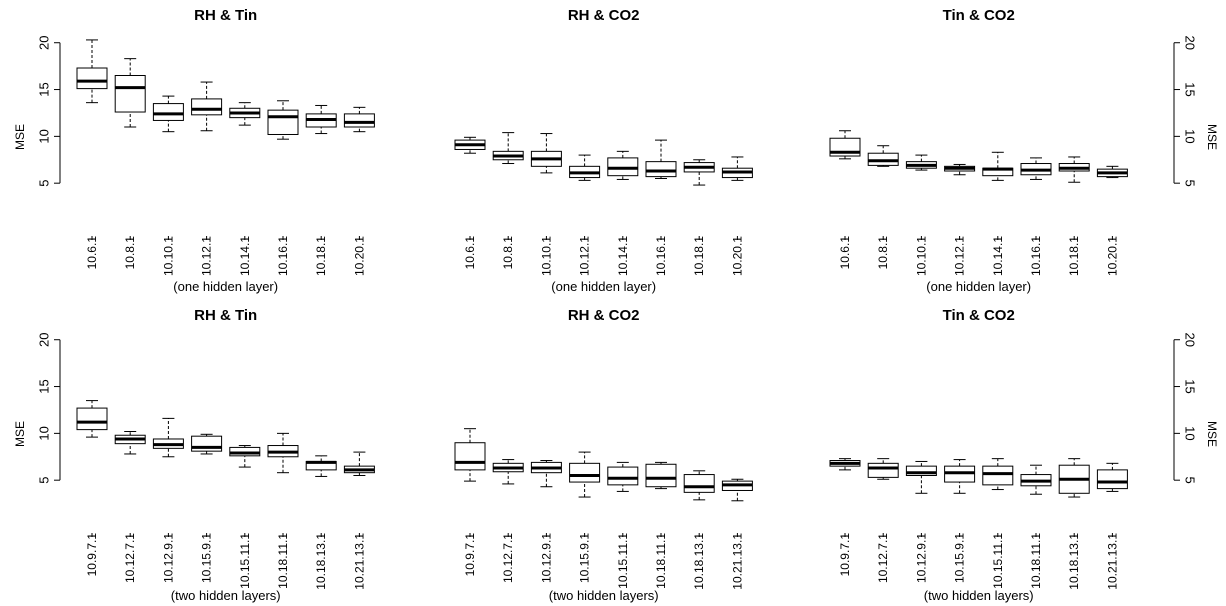 This screenshot has height=606, width=1226. Describe the element at coordinates (225, 315) in the screenshot. I see `panel-title: RH & Tin` at that location.